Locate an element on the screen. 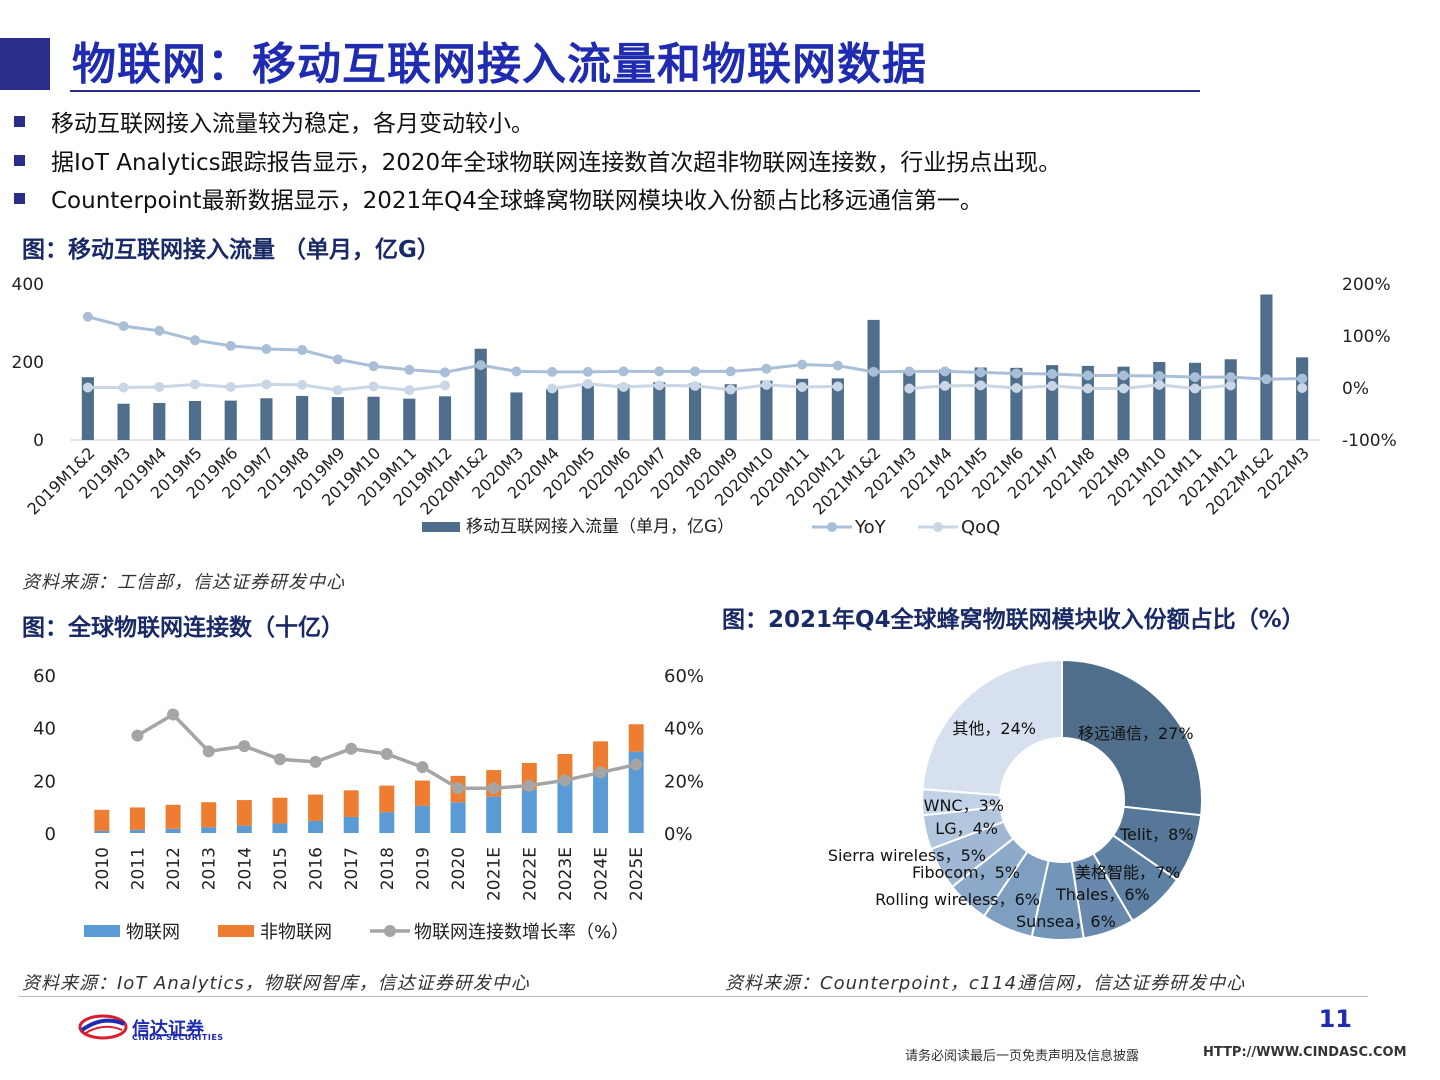 The width and height of the screenshot is (1440, 1080). logo-subtext: CINDA SECURITIES is located at coordinates (178, 1037).